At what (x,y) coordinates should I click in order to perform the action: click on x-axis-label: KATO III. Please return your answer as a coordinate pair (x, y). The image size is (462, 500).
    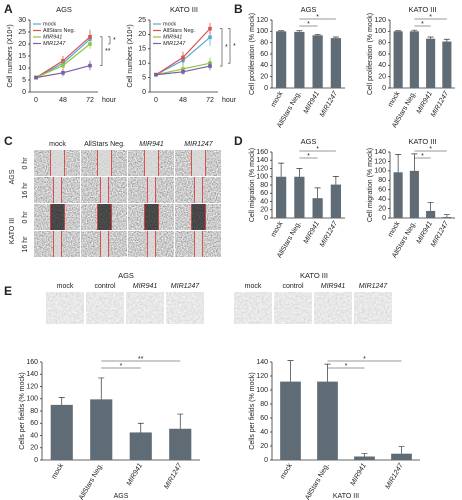
    Looking at the image, I should click on (346, 496).